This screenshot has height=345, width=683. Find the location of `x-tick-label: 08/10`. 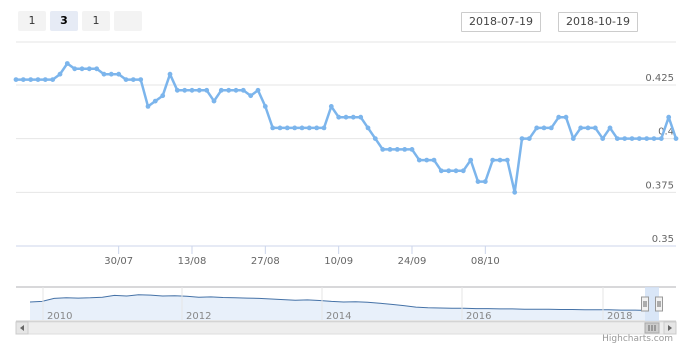

x-tick-label: 08/10 is located at coordinates (485, 261).